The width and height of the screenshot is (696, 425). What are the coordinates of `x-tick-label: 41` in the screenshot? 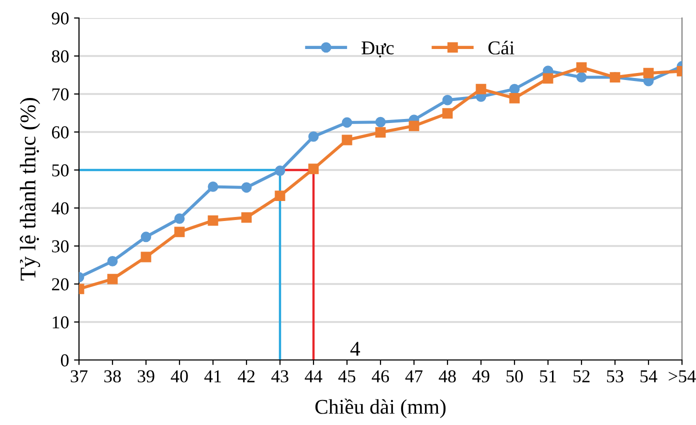 It's located at (212, 376).